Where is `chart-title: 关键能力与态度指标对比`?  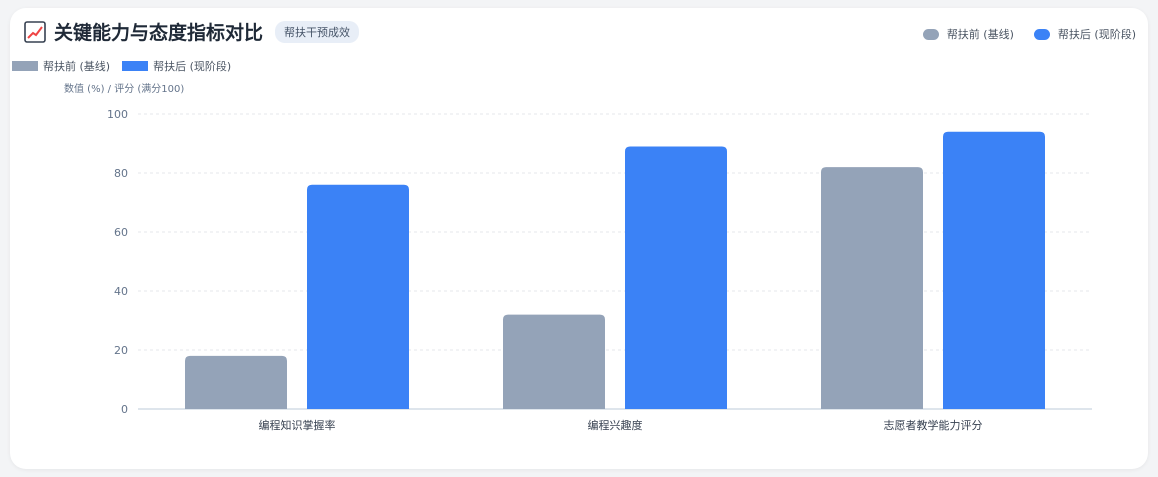
chart-title: 关键能力与态度指标对比 is located at coordinates (159, 33).